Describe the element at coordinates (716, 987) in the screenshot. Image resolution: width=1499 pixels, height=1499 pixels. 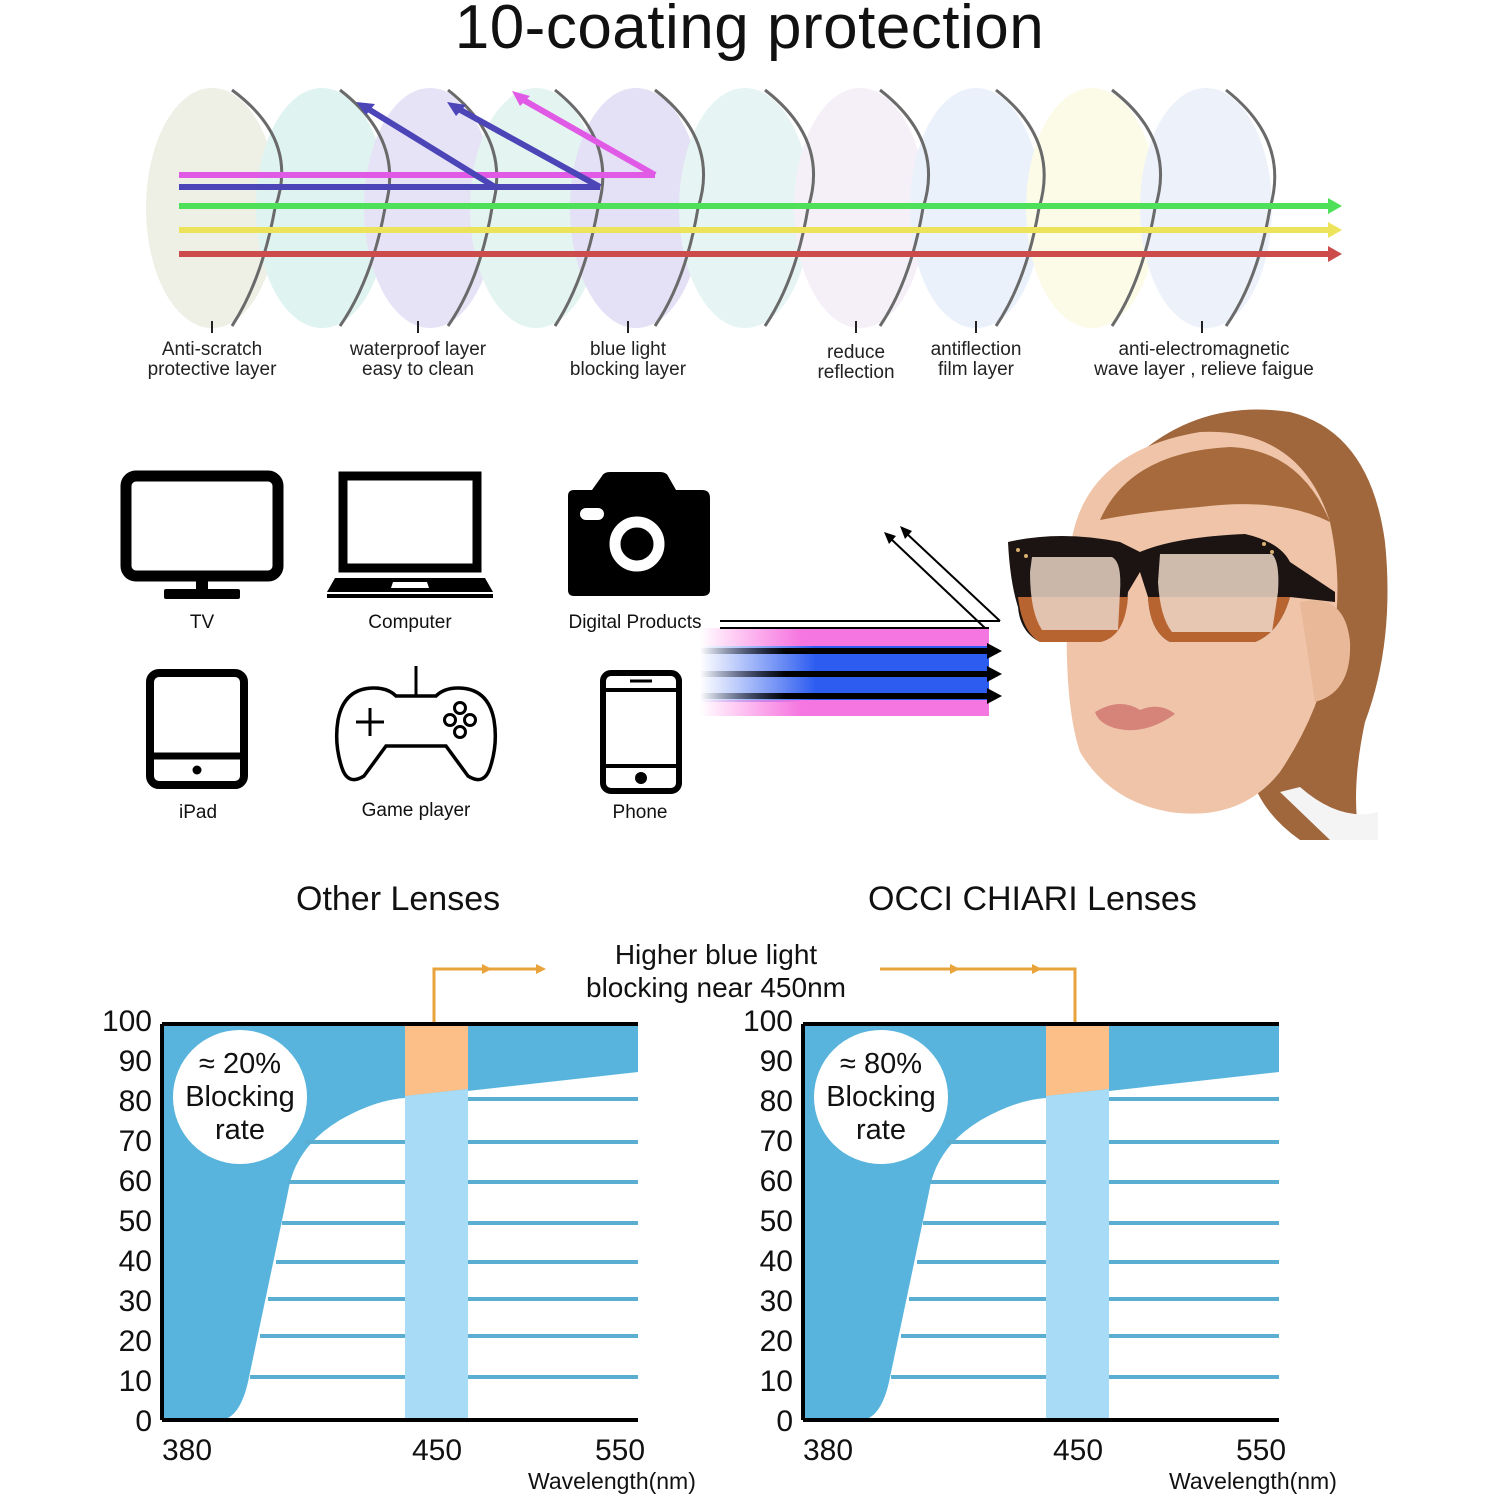
I see `highlight-note-line: blocking near 450nm` at that location.